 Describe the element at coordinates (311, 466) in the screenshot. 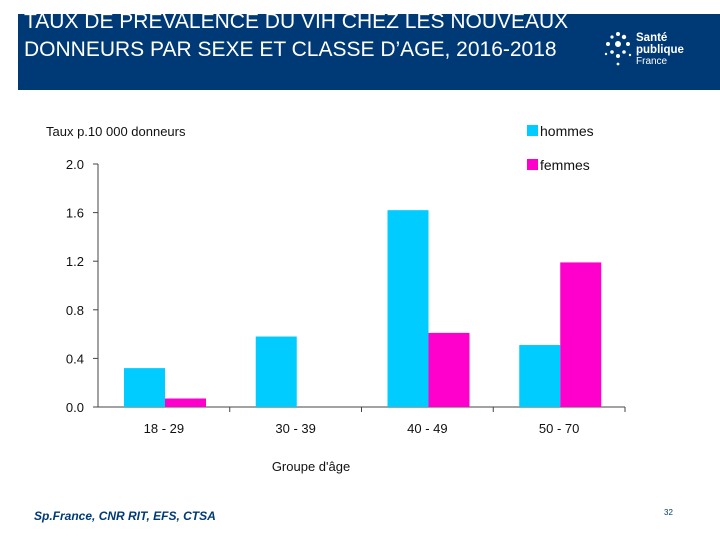

I see `x-axis-label: Groupe d'âge` at that location.